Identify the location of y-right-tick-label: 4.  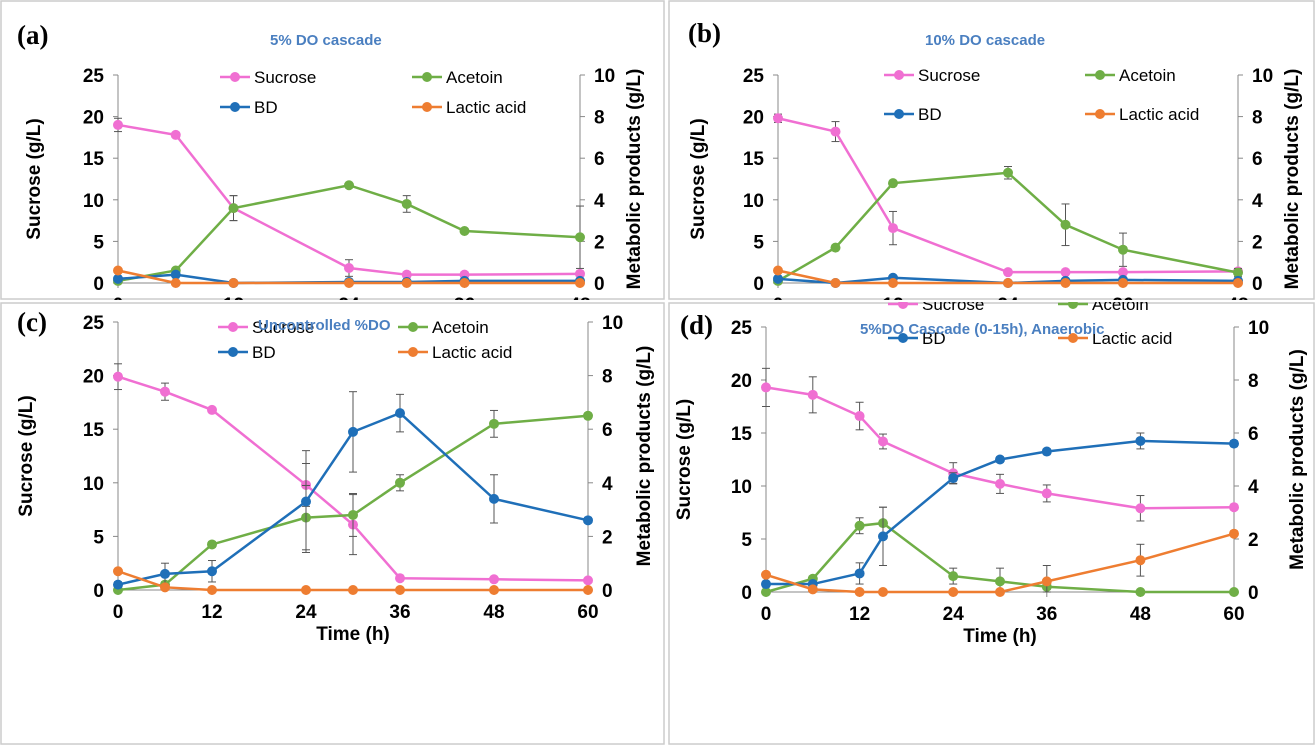
(599, 201).